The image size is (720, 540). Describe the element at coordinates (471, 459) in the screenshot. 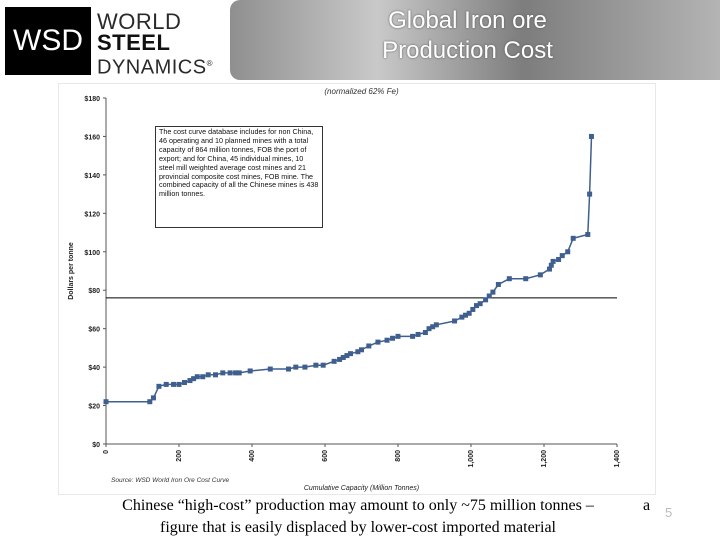

I see `x-tick-label: 1,000` at that location.